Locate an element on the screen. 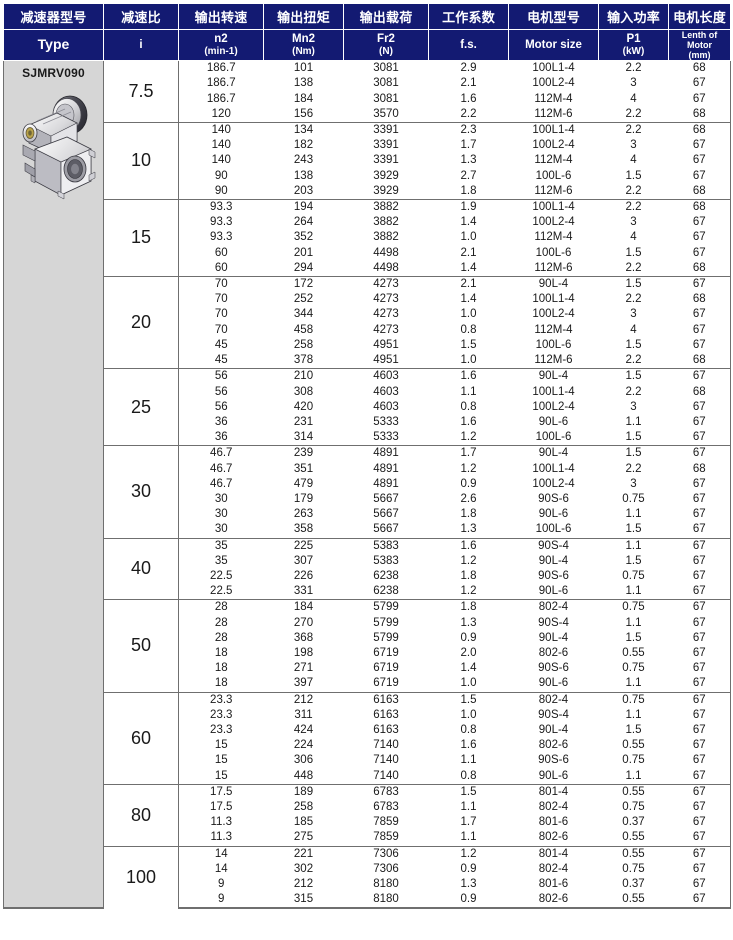  cell-output-torque: 212 is located at coordinates (303, 699).